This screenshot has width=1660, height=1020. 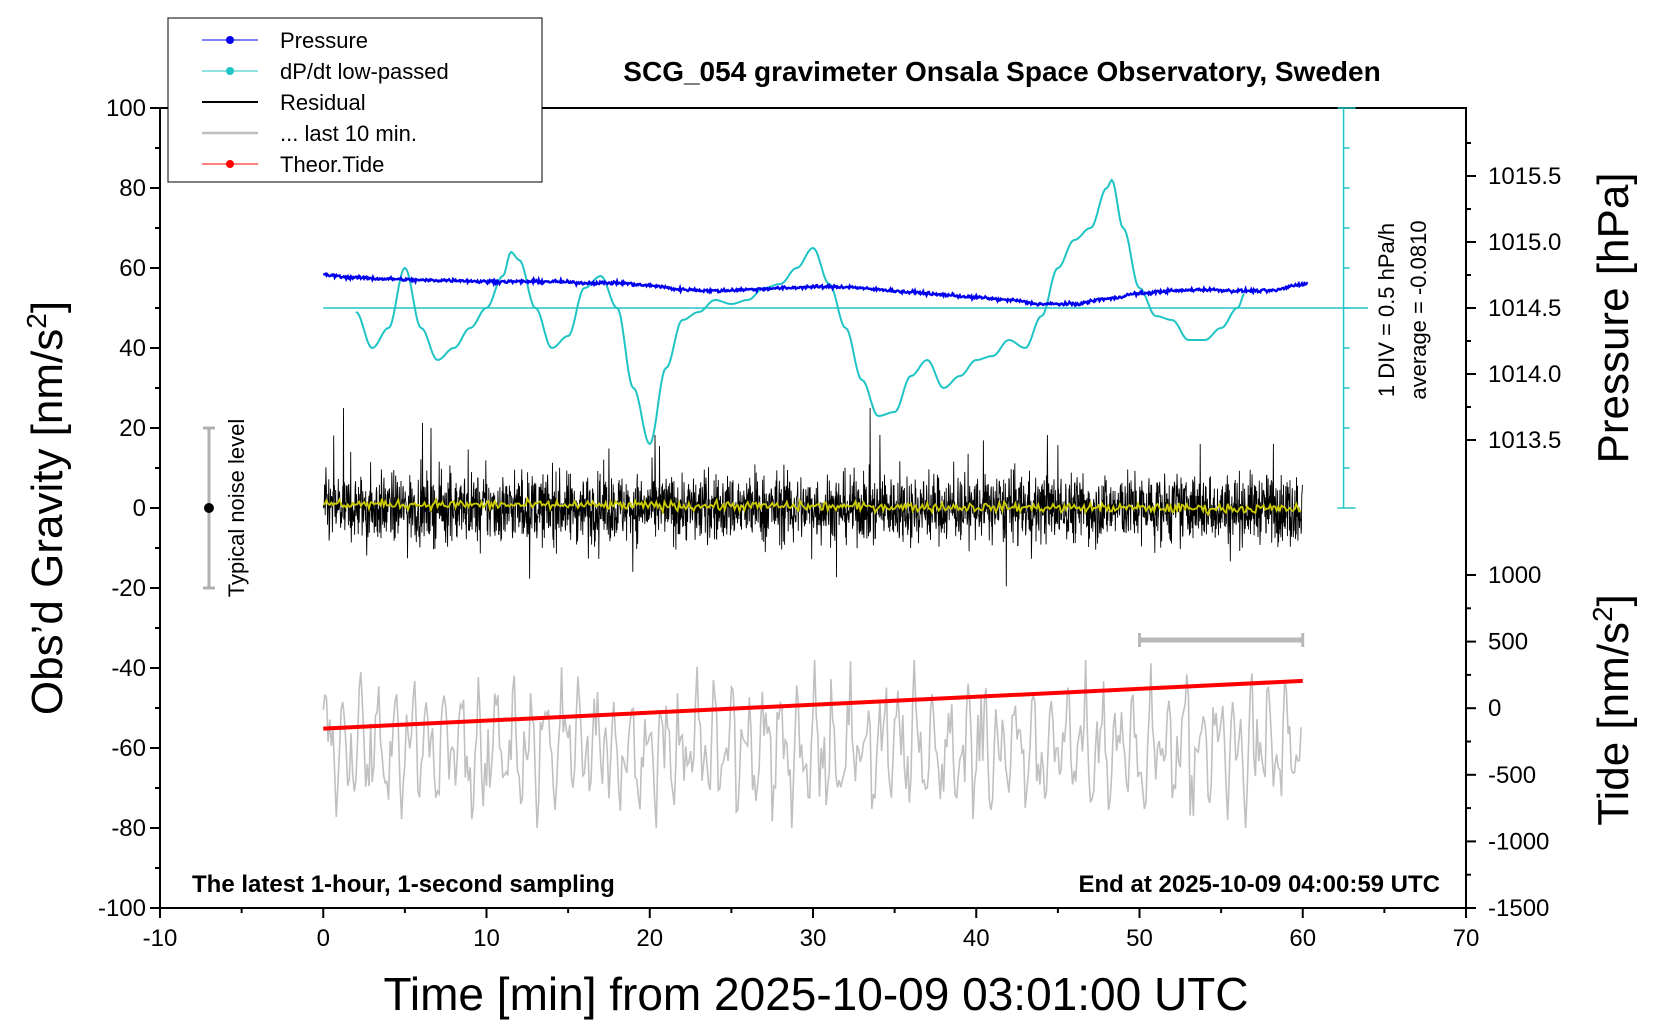 What do you see at coordinates (1508, 642) in the screenshot?
I see `tide-tick-label: 500` at bounding box center [1508, 642].